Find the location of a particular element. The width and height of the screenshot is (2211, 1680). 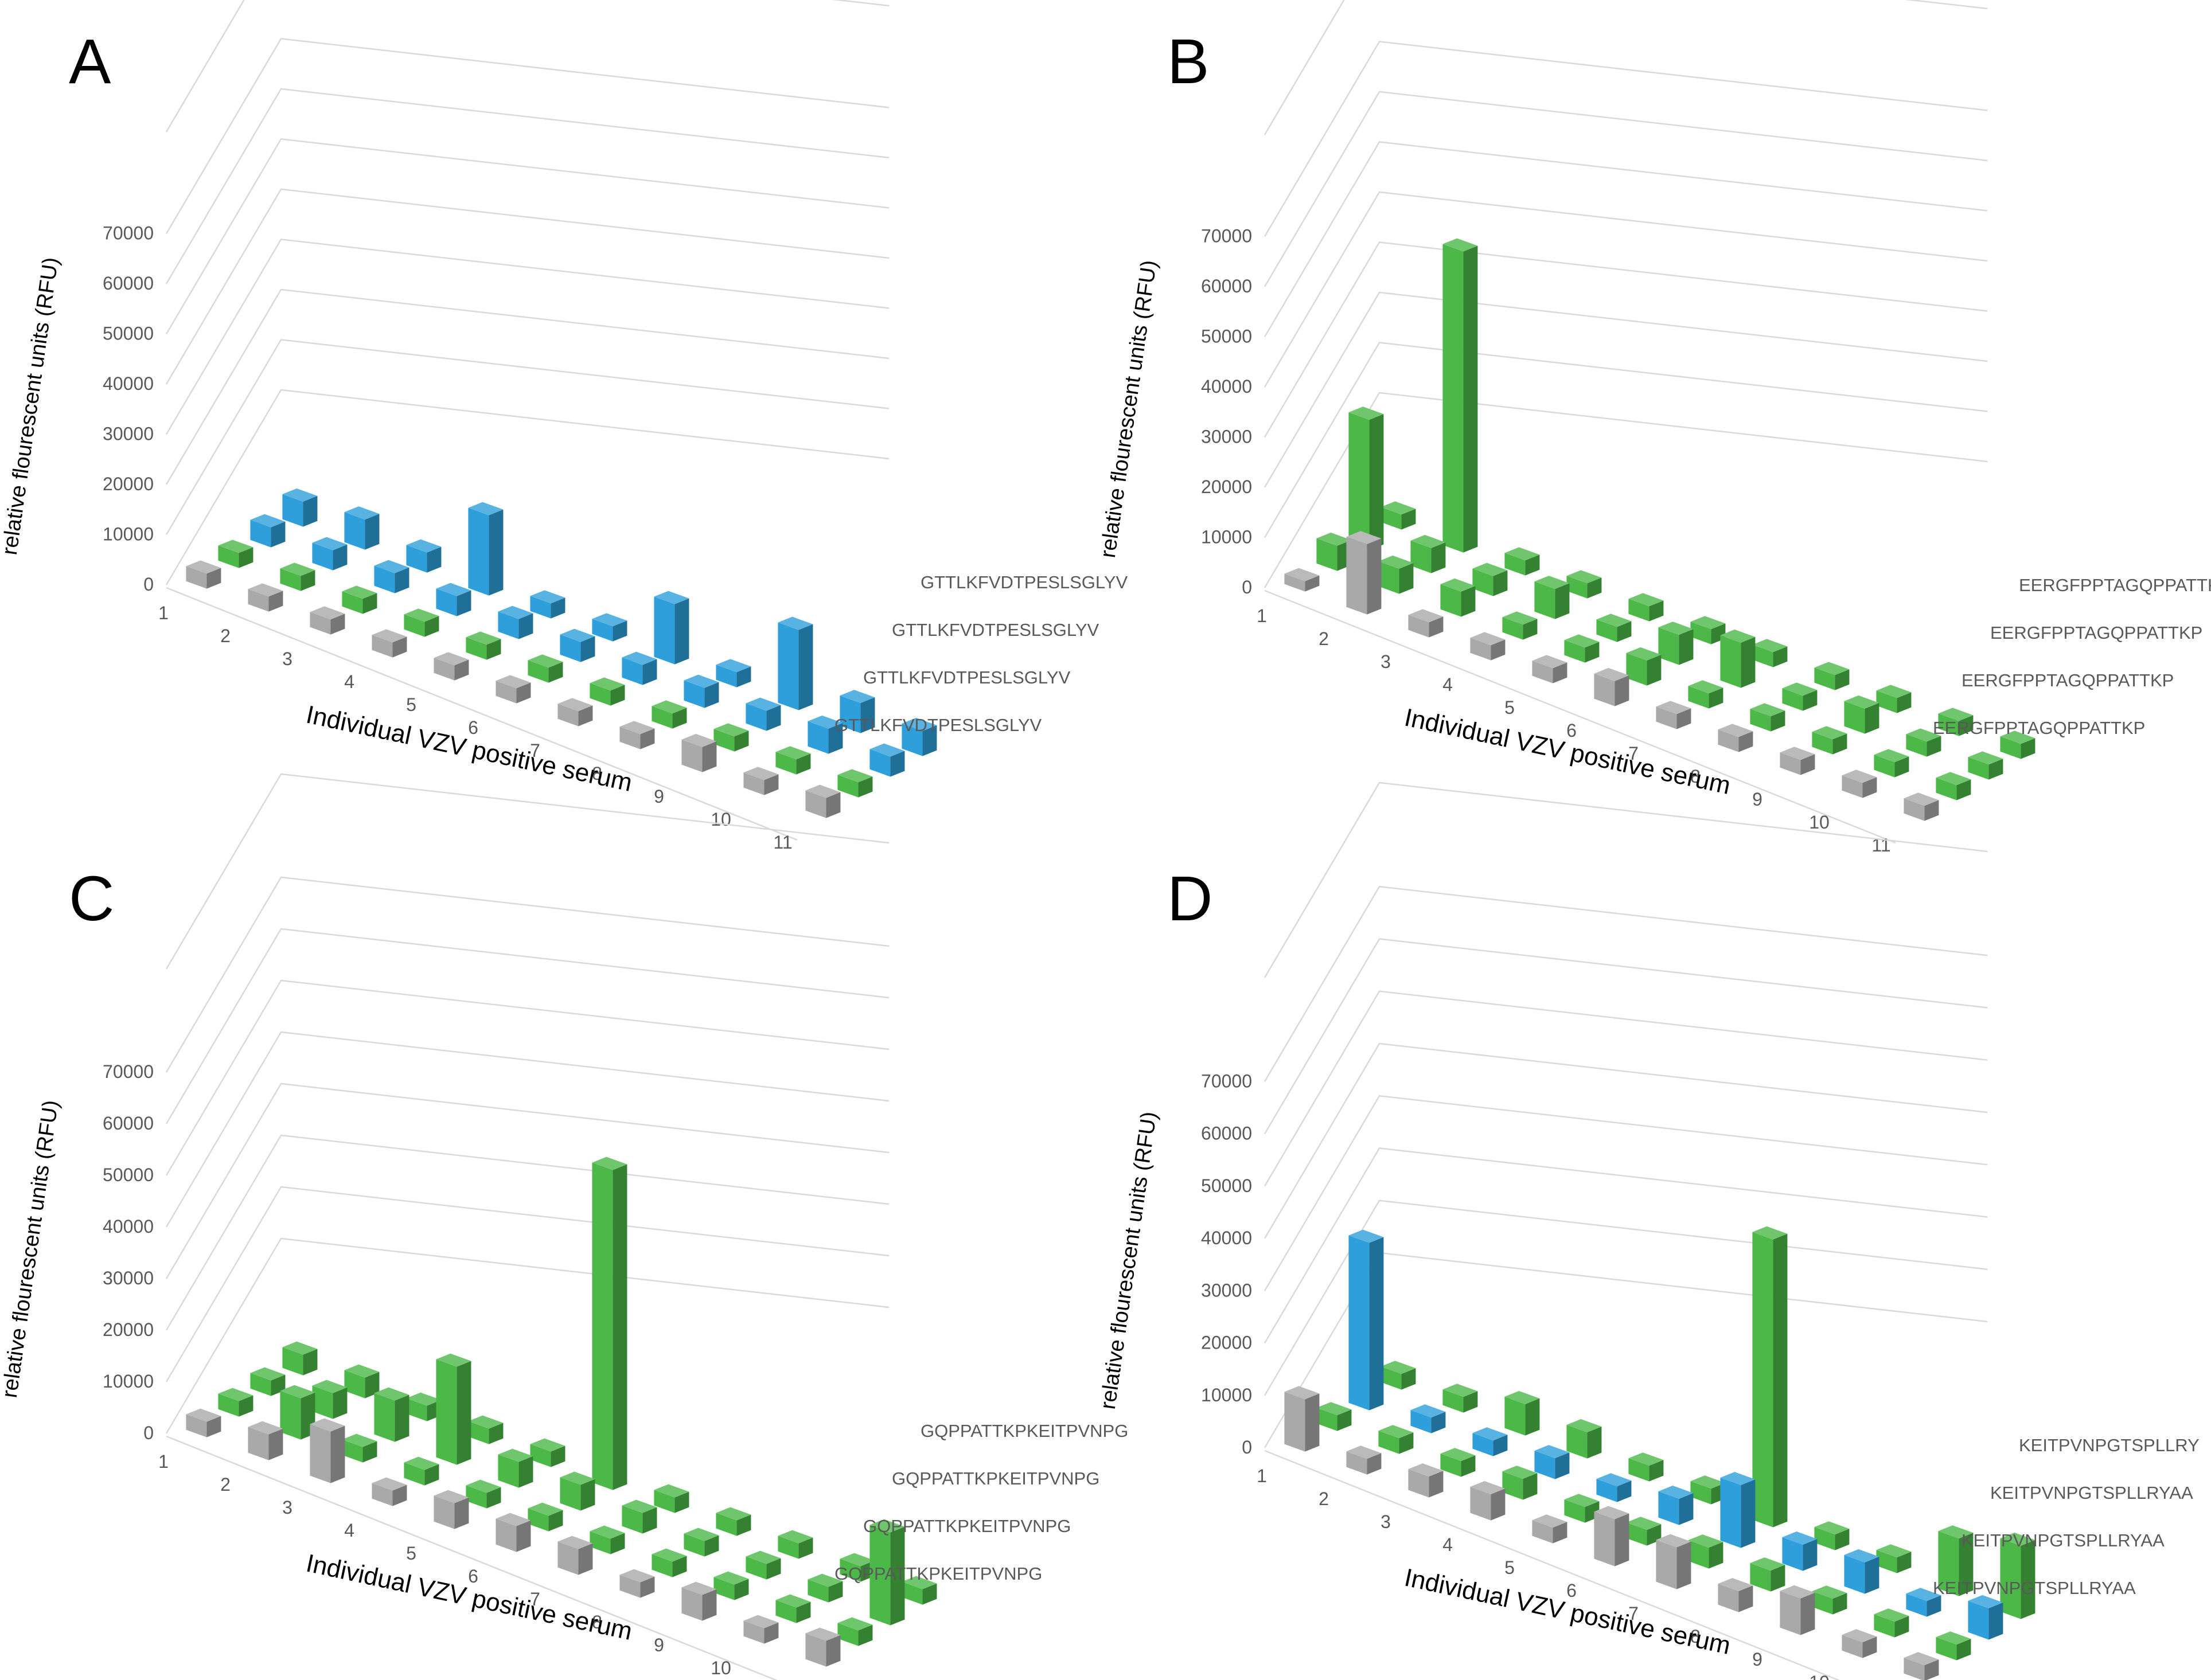

bar-C-series2-serum4 is located at coordinates (421, 1471).